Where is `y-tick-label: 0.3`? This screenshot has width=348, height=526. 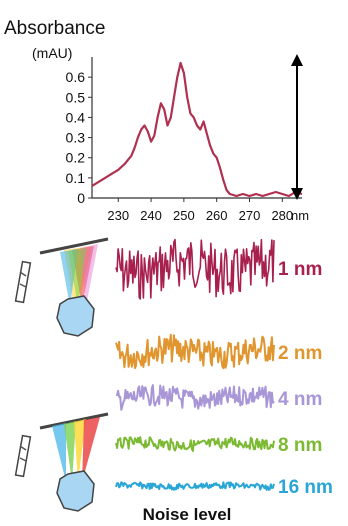 y-tick-label: 0.3 is located at coordinates (76, 138).